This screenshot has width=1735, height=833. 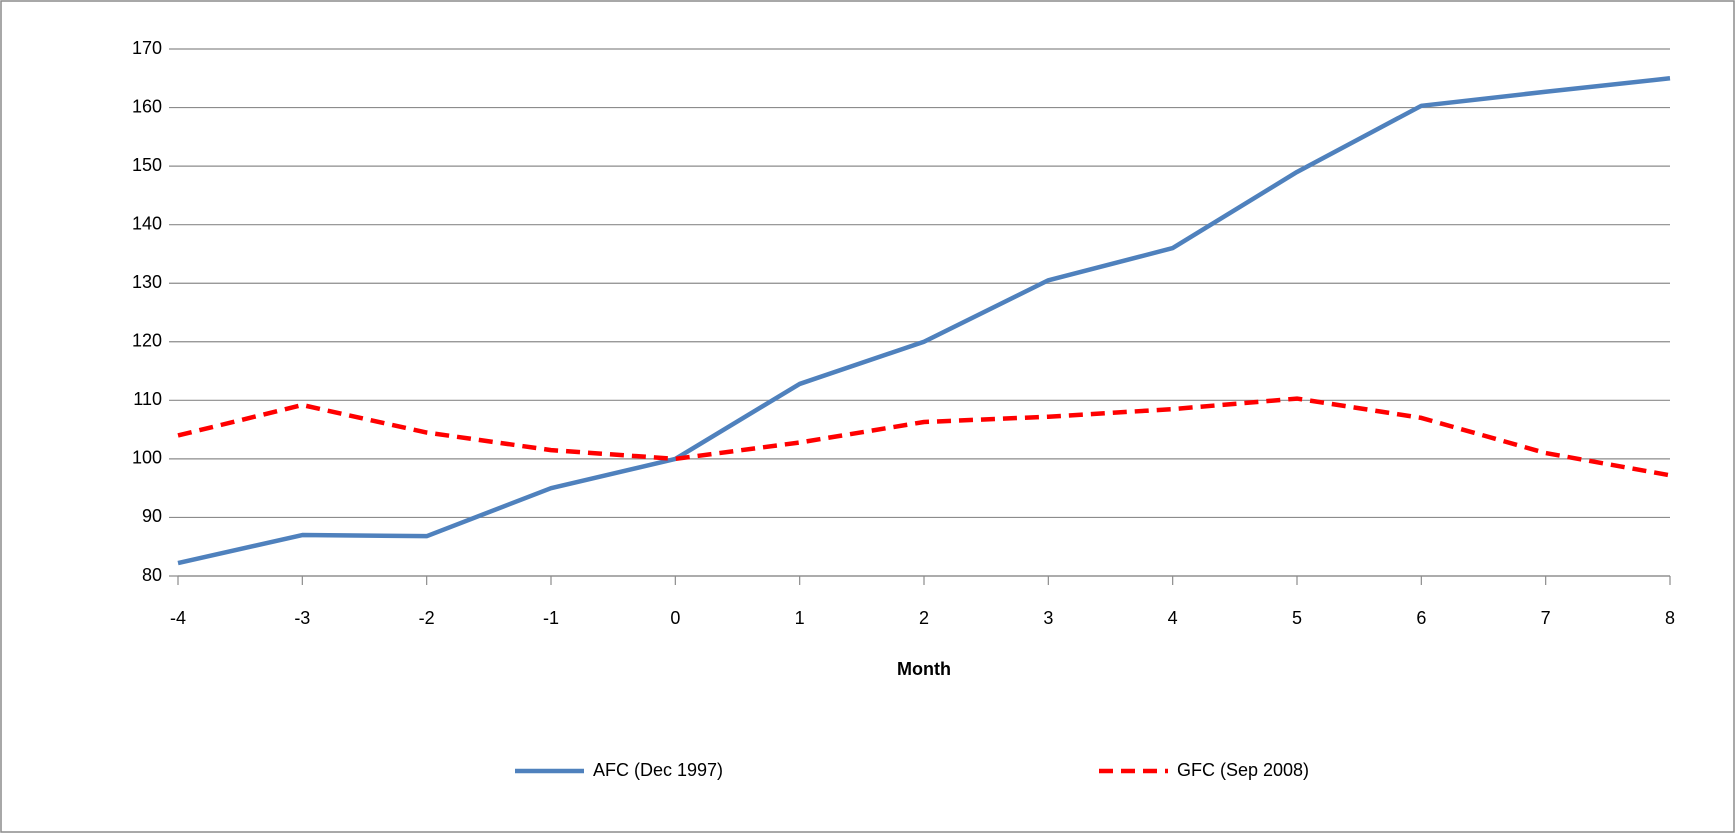 I want to click on x-tick-label: 0, so click(x=675, y=618).